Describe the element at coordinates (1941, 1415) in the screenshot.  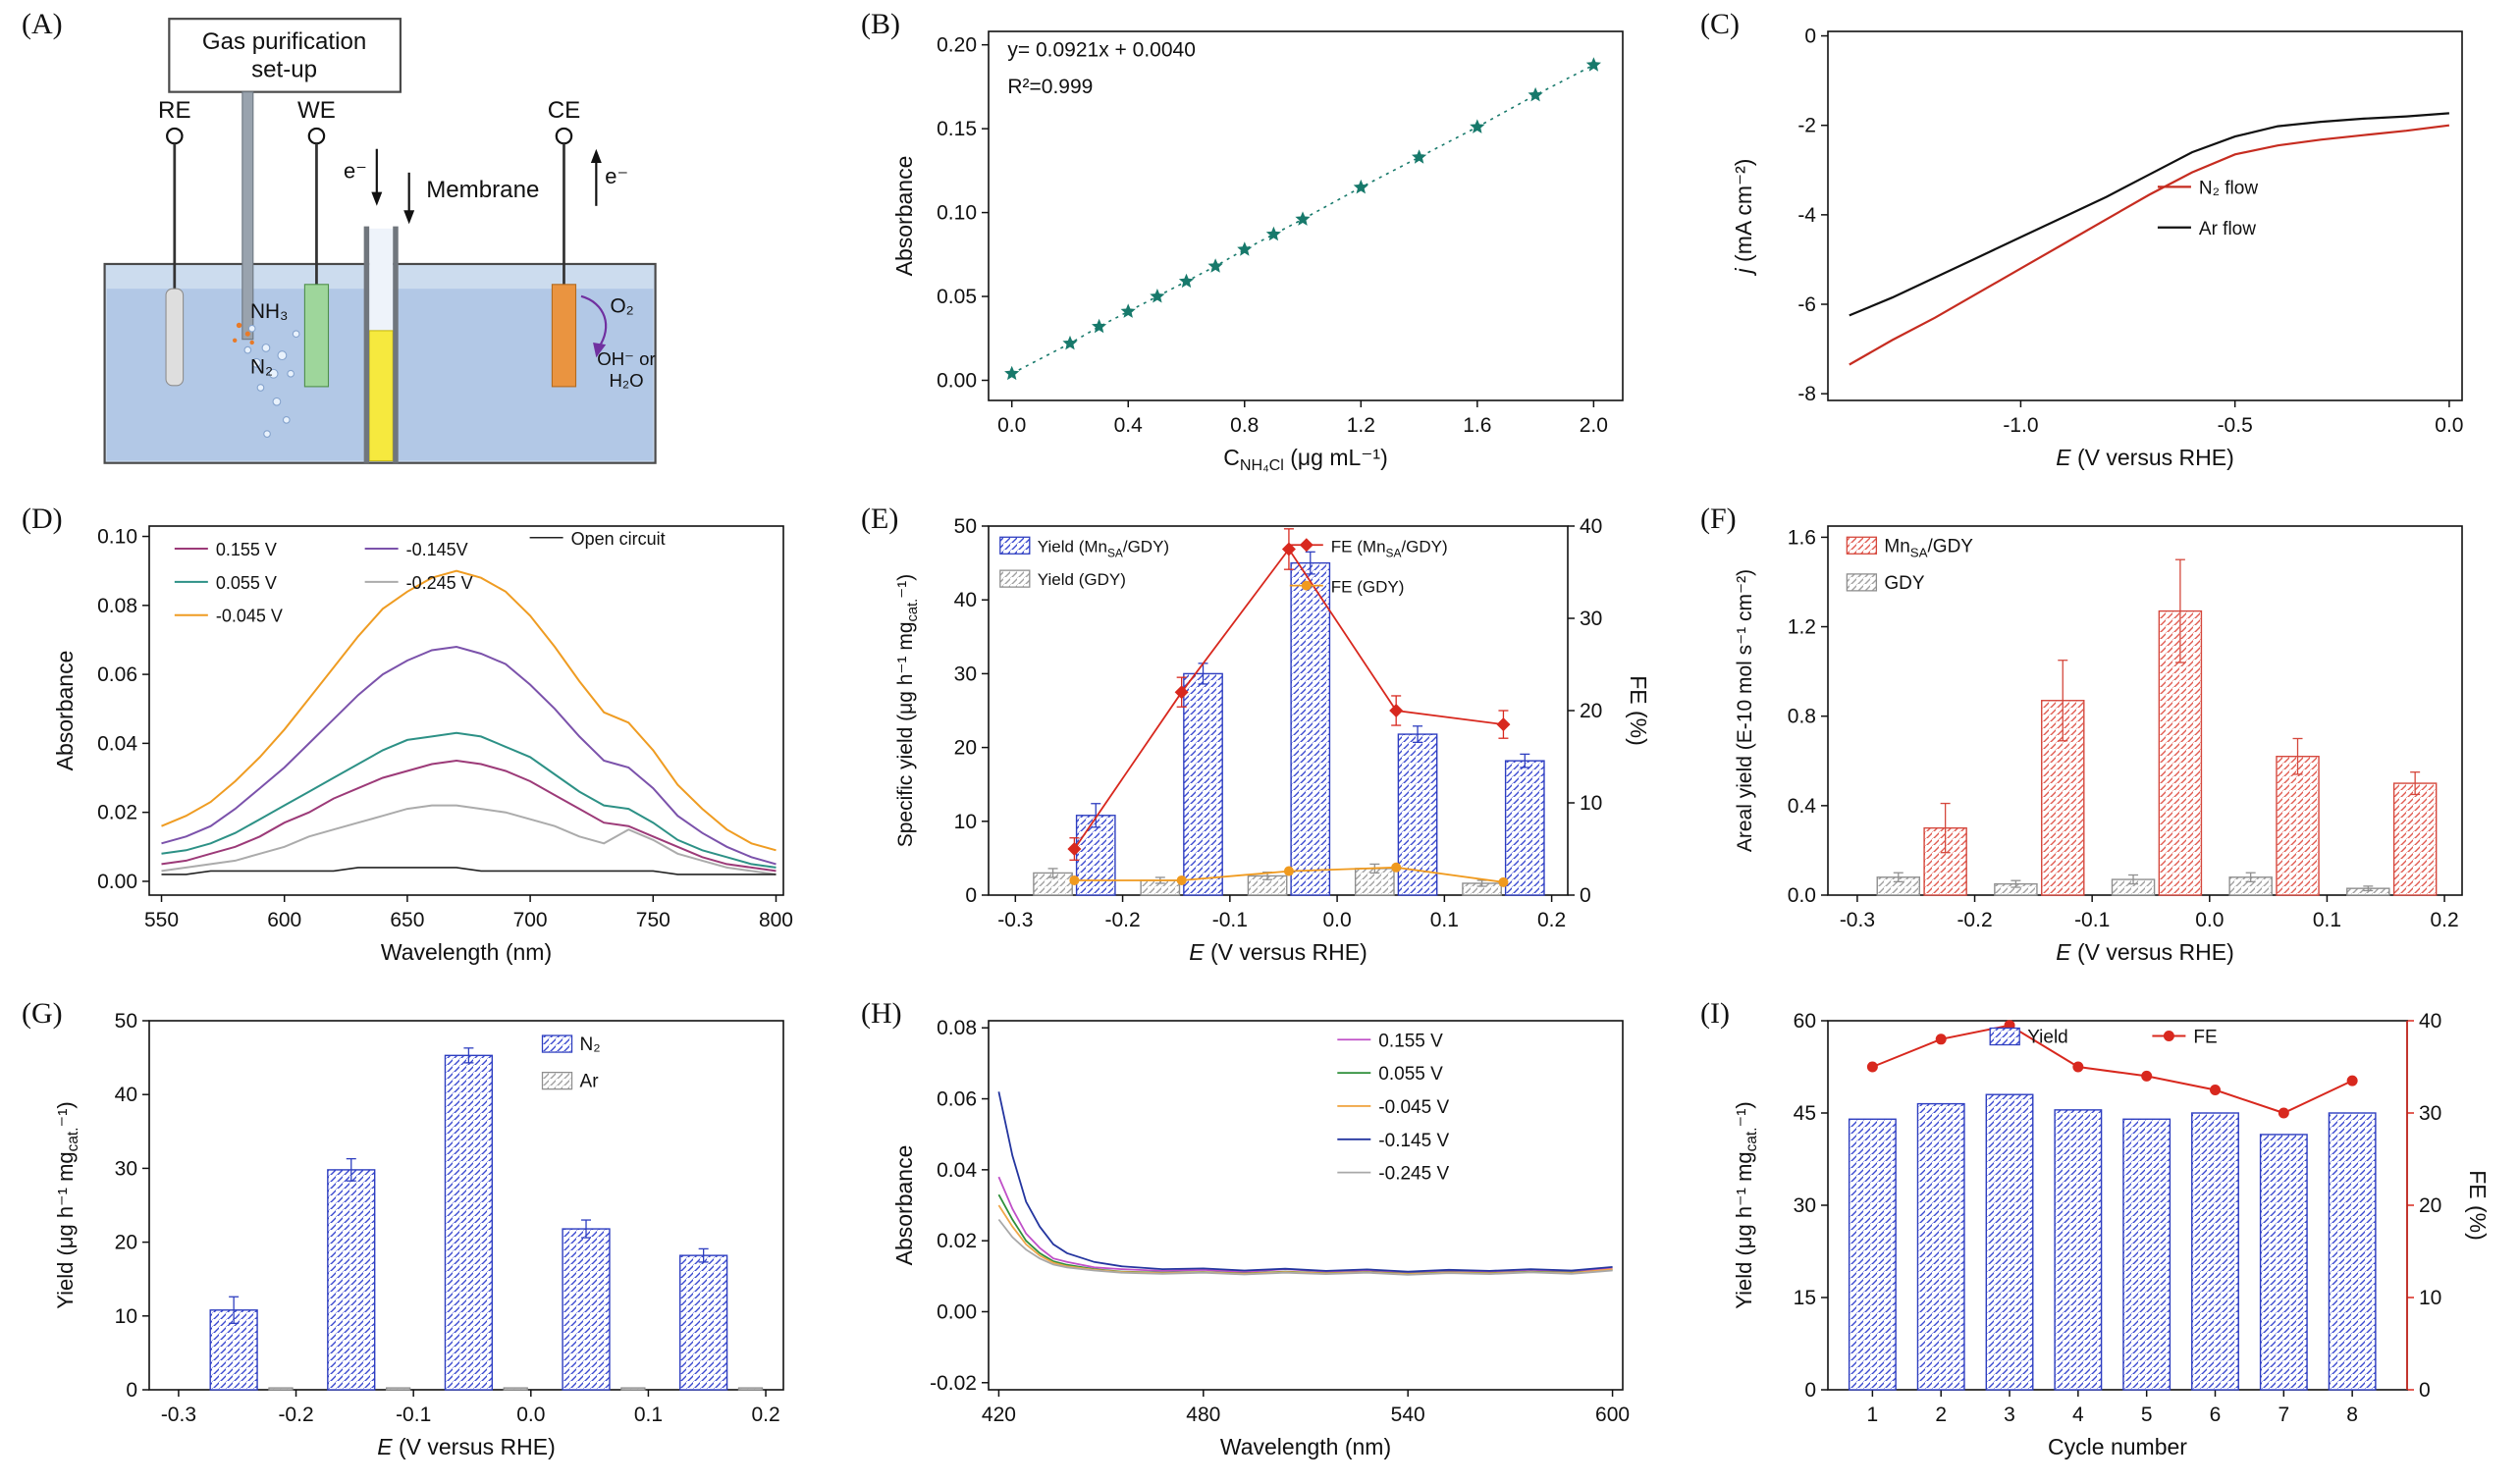
I see `svg-text: 2` at that location.